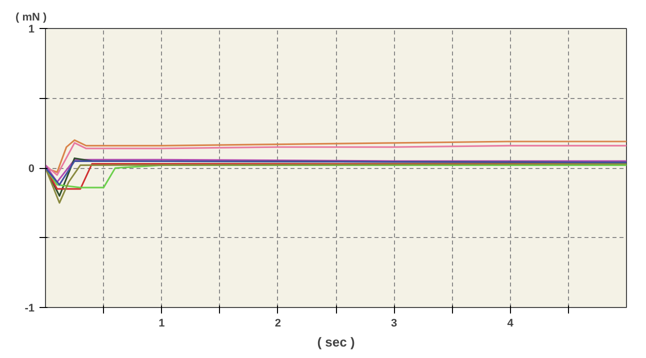 The width and height of the screenshot is (646, 358). I want to click on y-tick-label: 1, so click(31, 30).